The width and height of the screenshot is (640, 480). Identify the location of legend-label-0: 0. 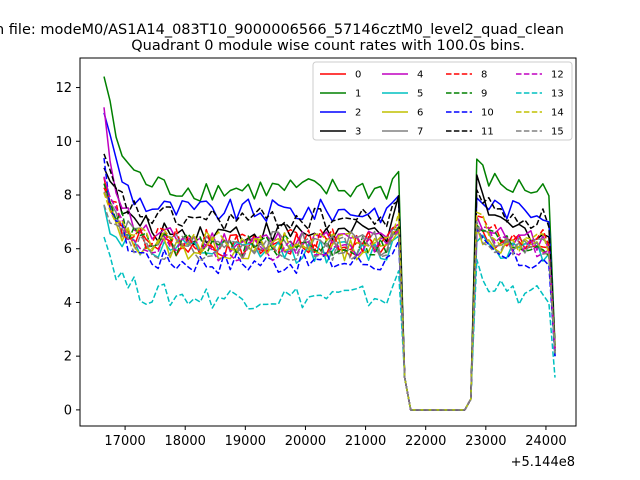
(358, 75).